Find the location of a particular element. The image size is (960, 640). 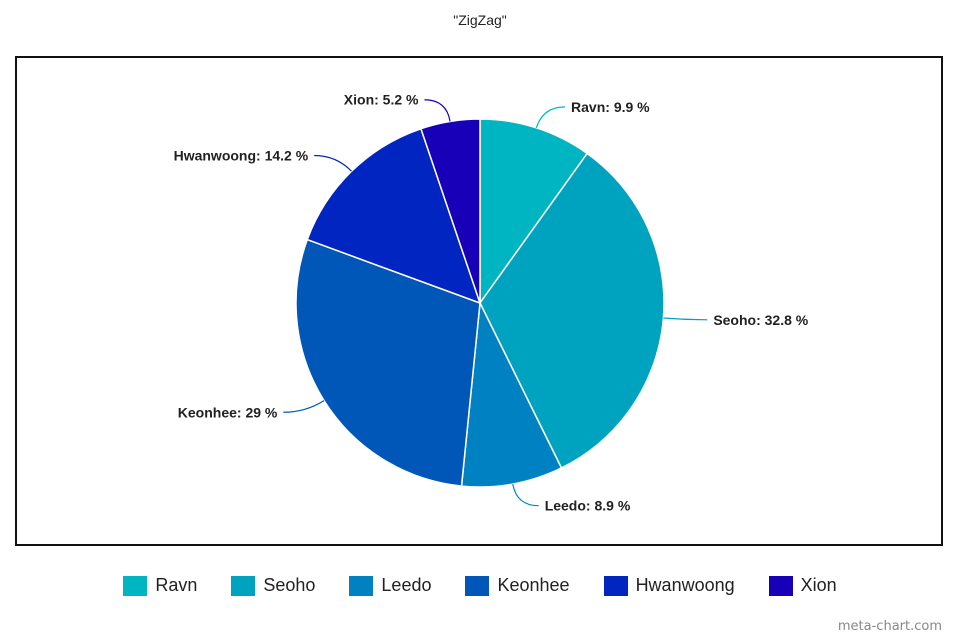

watermark: meta-chart.com is located at coordinates (889, 626).